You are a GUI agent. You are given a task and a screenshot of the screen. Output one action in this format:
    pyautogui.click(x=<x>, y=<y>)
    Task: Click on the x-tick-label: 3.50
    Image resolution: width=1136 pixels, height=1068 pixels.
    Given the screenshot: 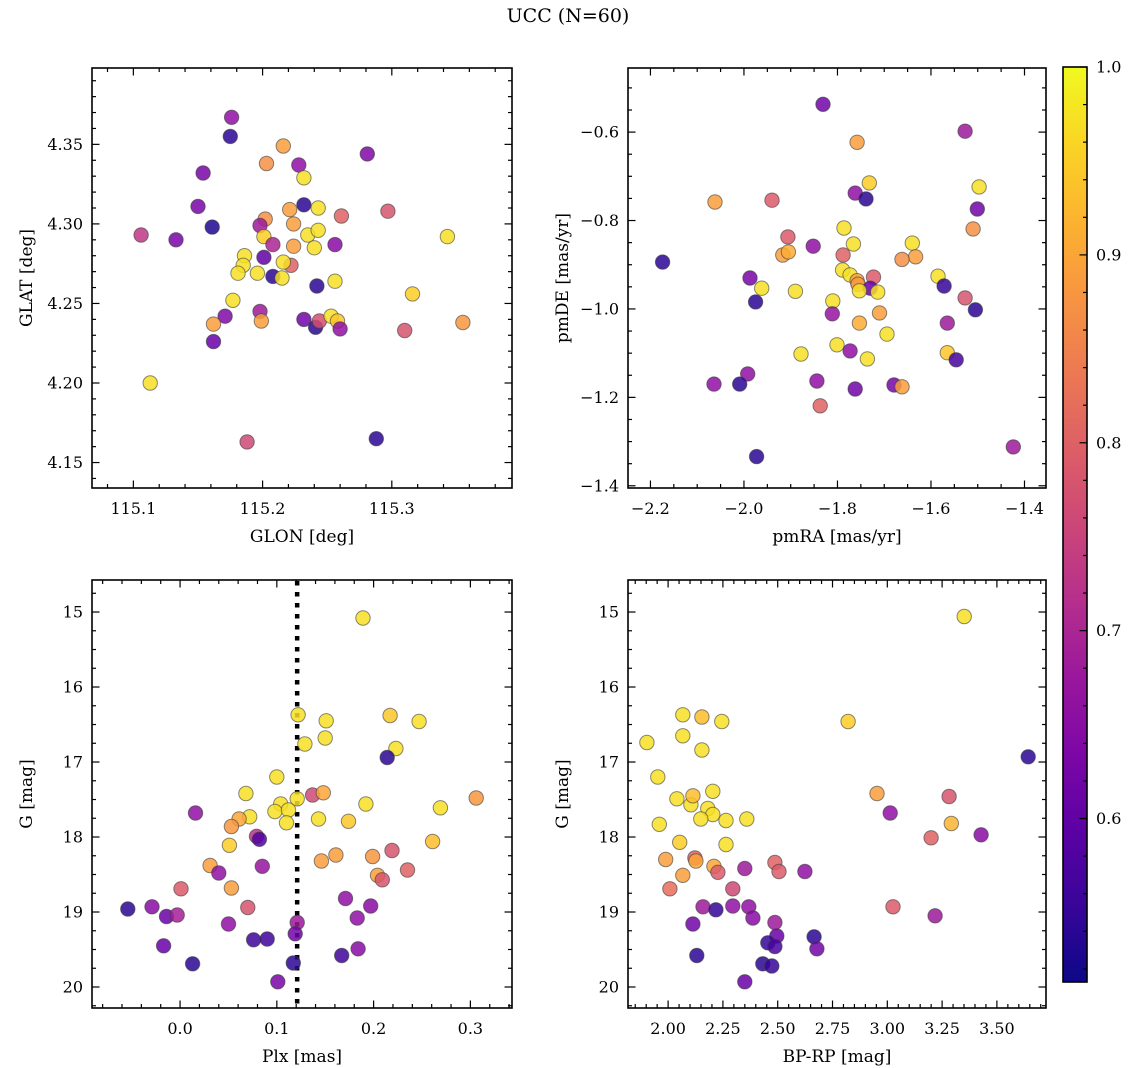 What is the action you would take?
    pyautogui.click(x=997, y=1028)
    